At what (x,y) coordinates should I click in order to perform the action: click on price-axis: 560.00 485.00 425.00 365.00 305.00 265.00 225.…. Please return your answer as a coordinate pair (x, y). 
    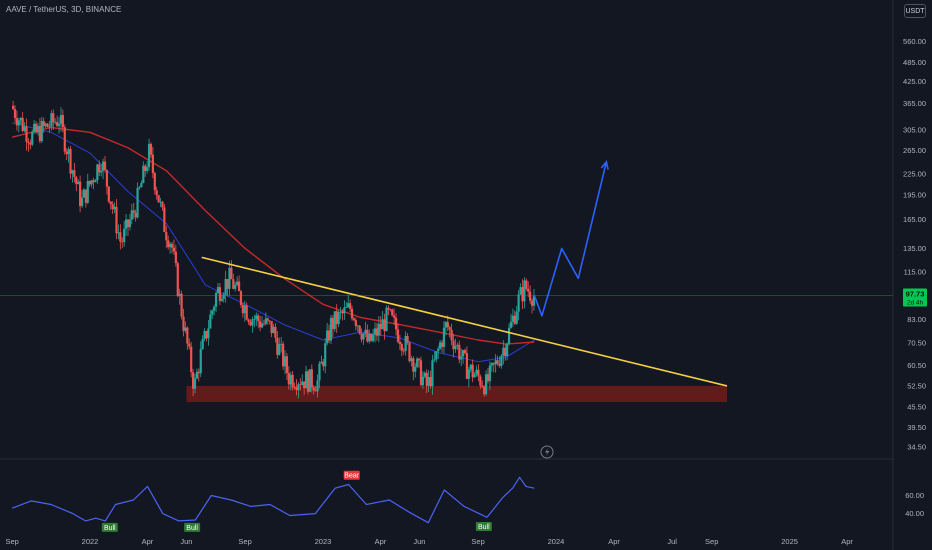
    Looking at the image, I should click on (914, 277).